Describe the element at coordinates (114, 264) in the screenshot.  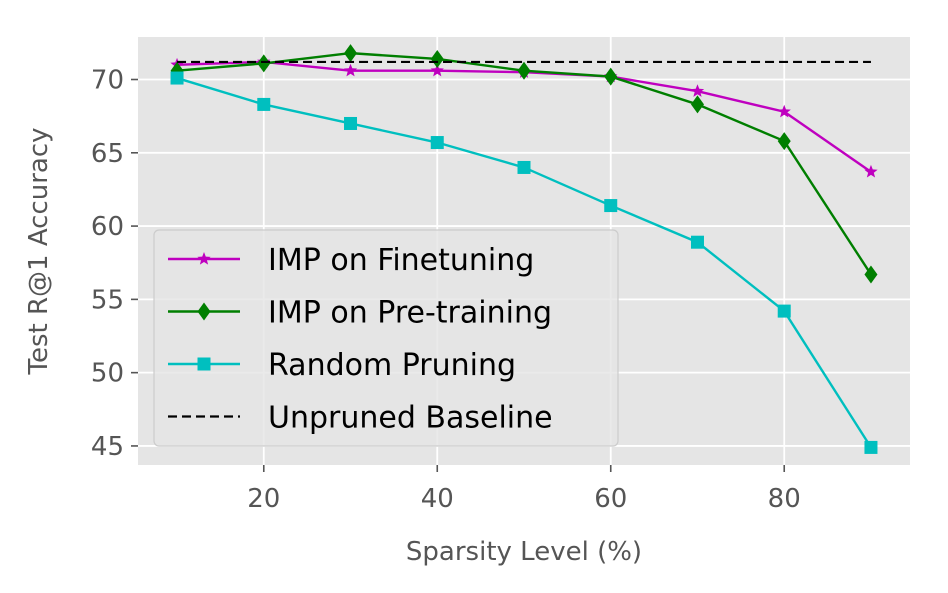
I see `y-axis-ticks: 45 50 55 60 65 70` at that location.